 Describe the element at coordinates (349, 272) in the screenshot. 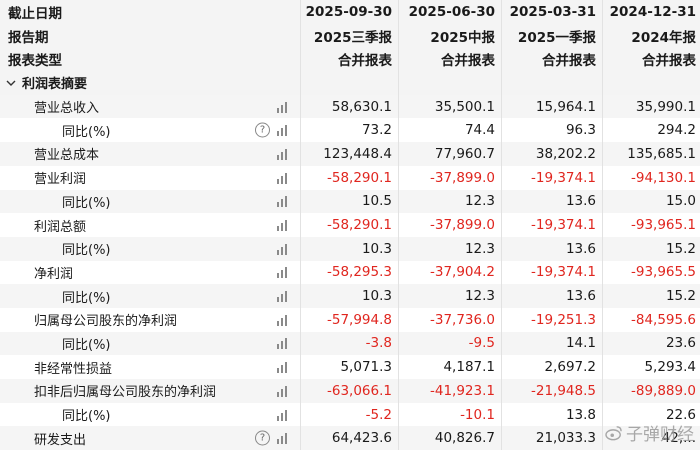

I see `value-cell: -58,295.3` at that location.